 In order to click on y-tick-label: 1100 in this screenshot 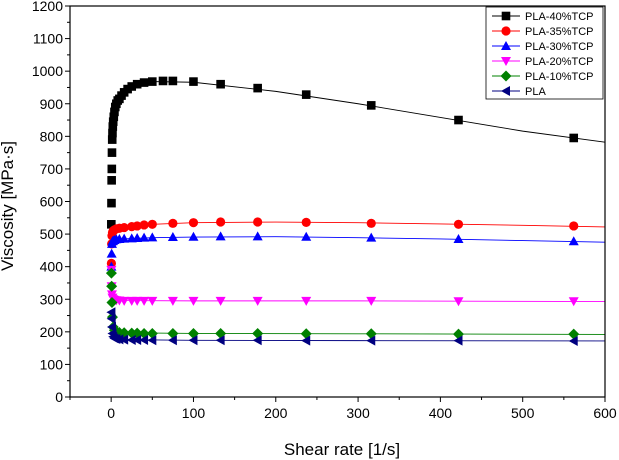, I will do `click(48, 39)`.